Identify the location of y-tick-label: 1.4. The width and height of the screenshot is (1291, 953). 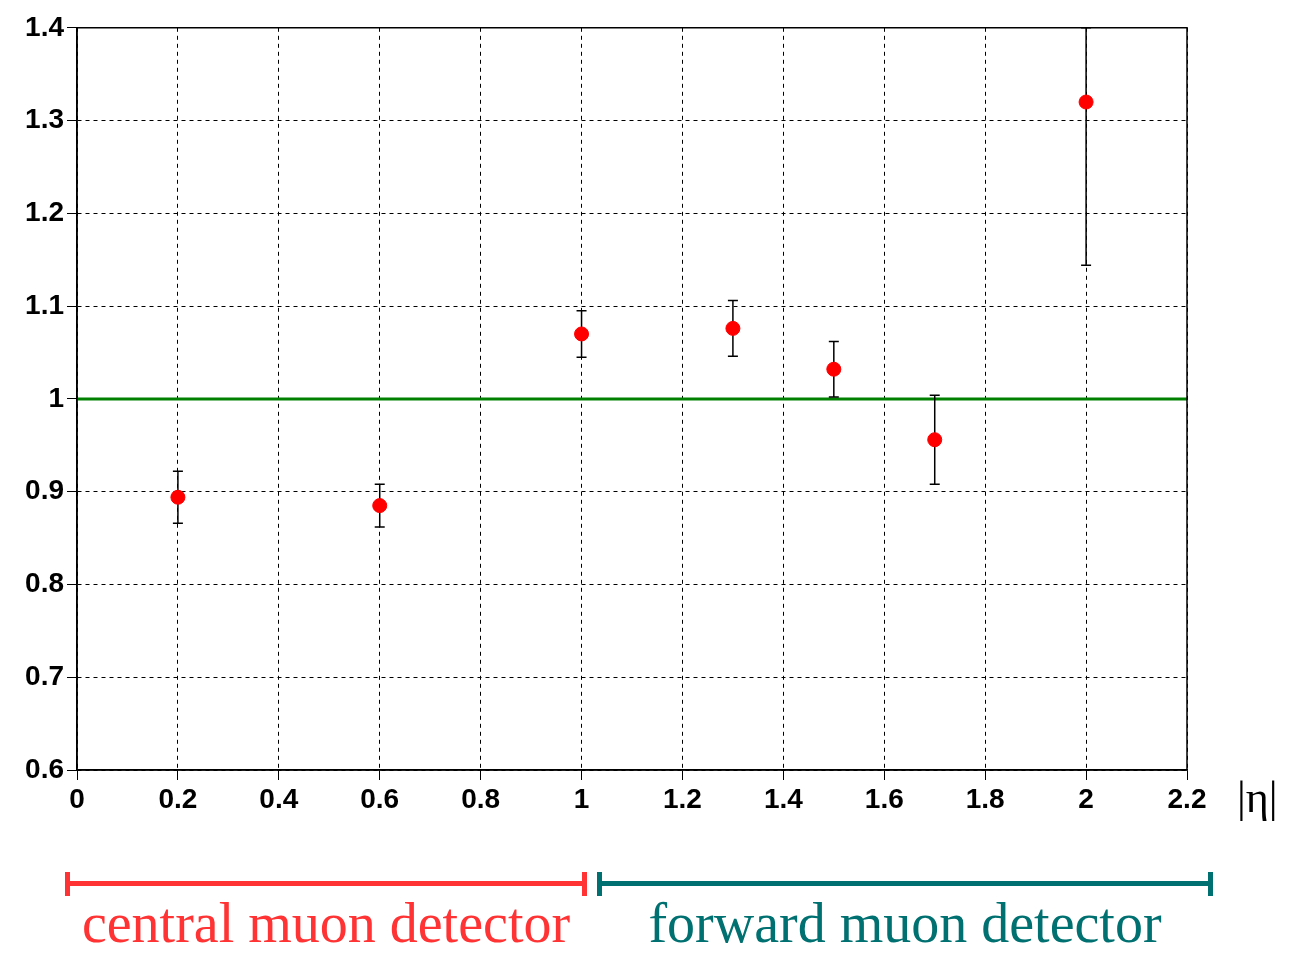
(45, 26).